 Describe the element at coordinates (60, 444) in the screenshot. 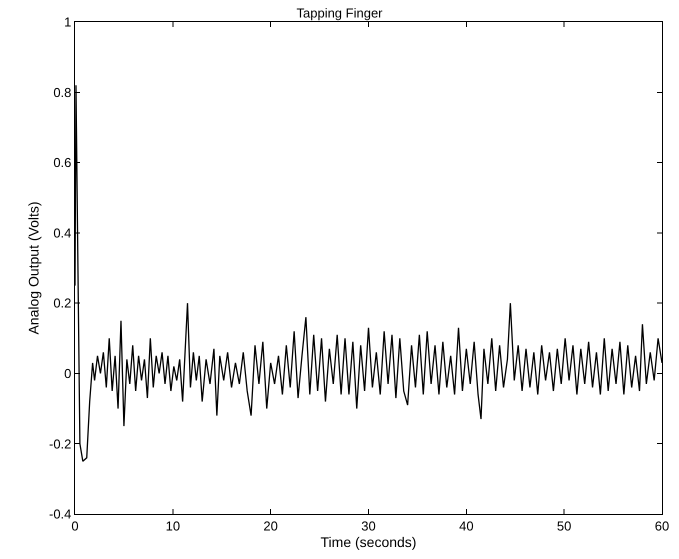

I see `y-tick-label: -0.2` at that location.